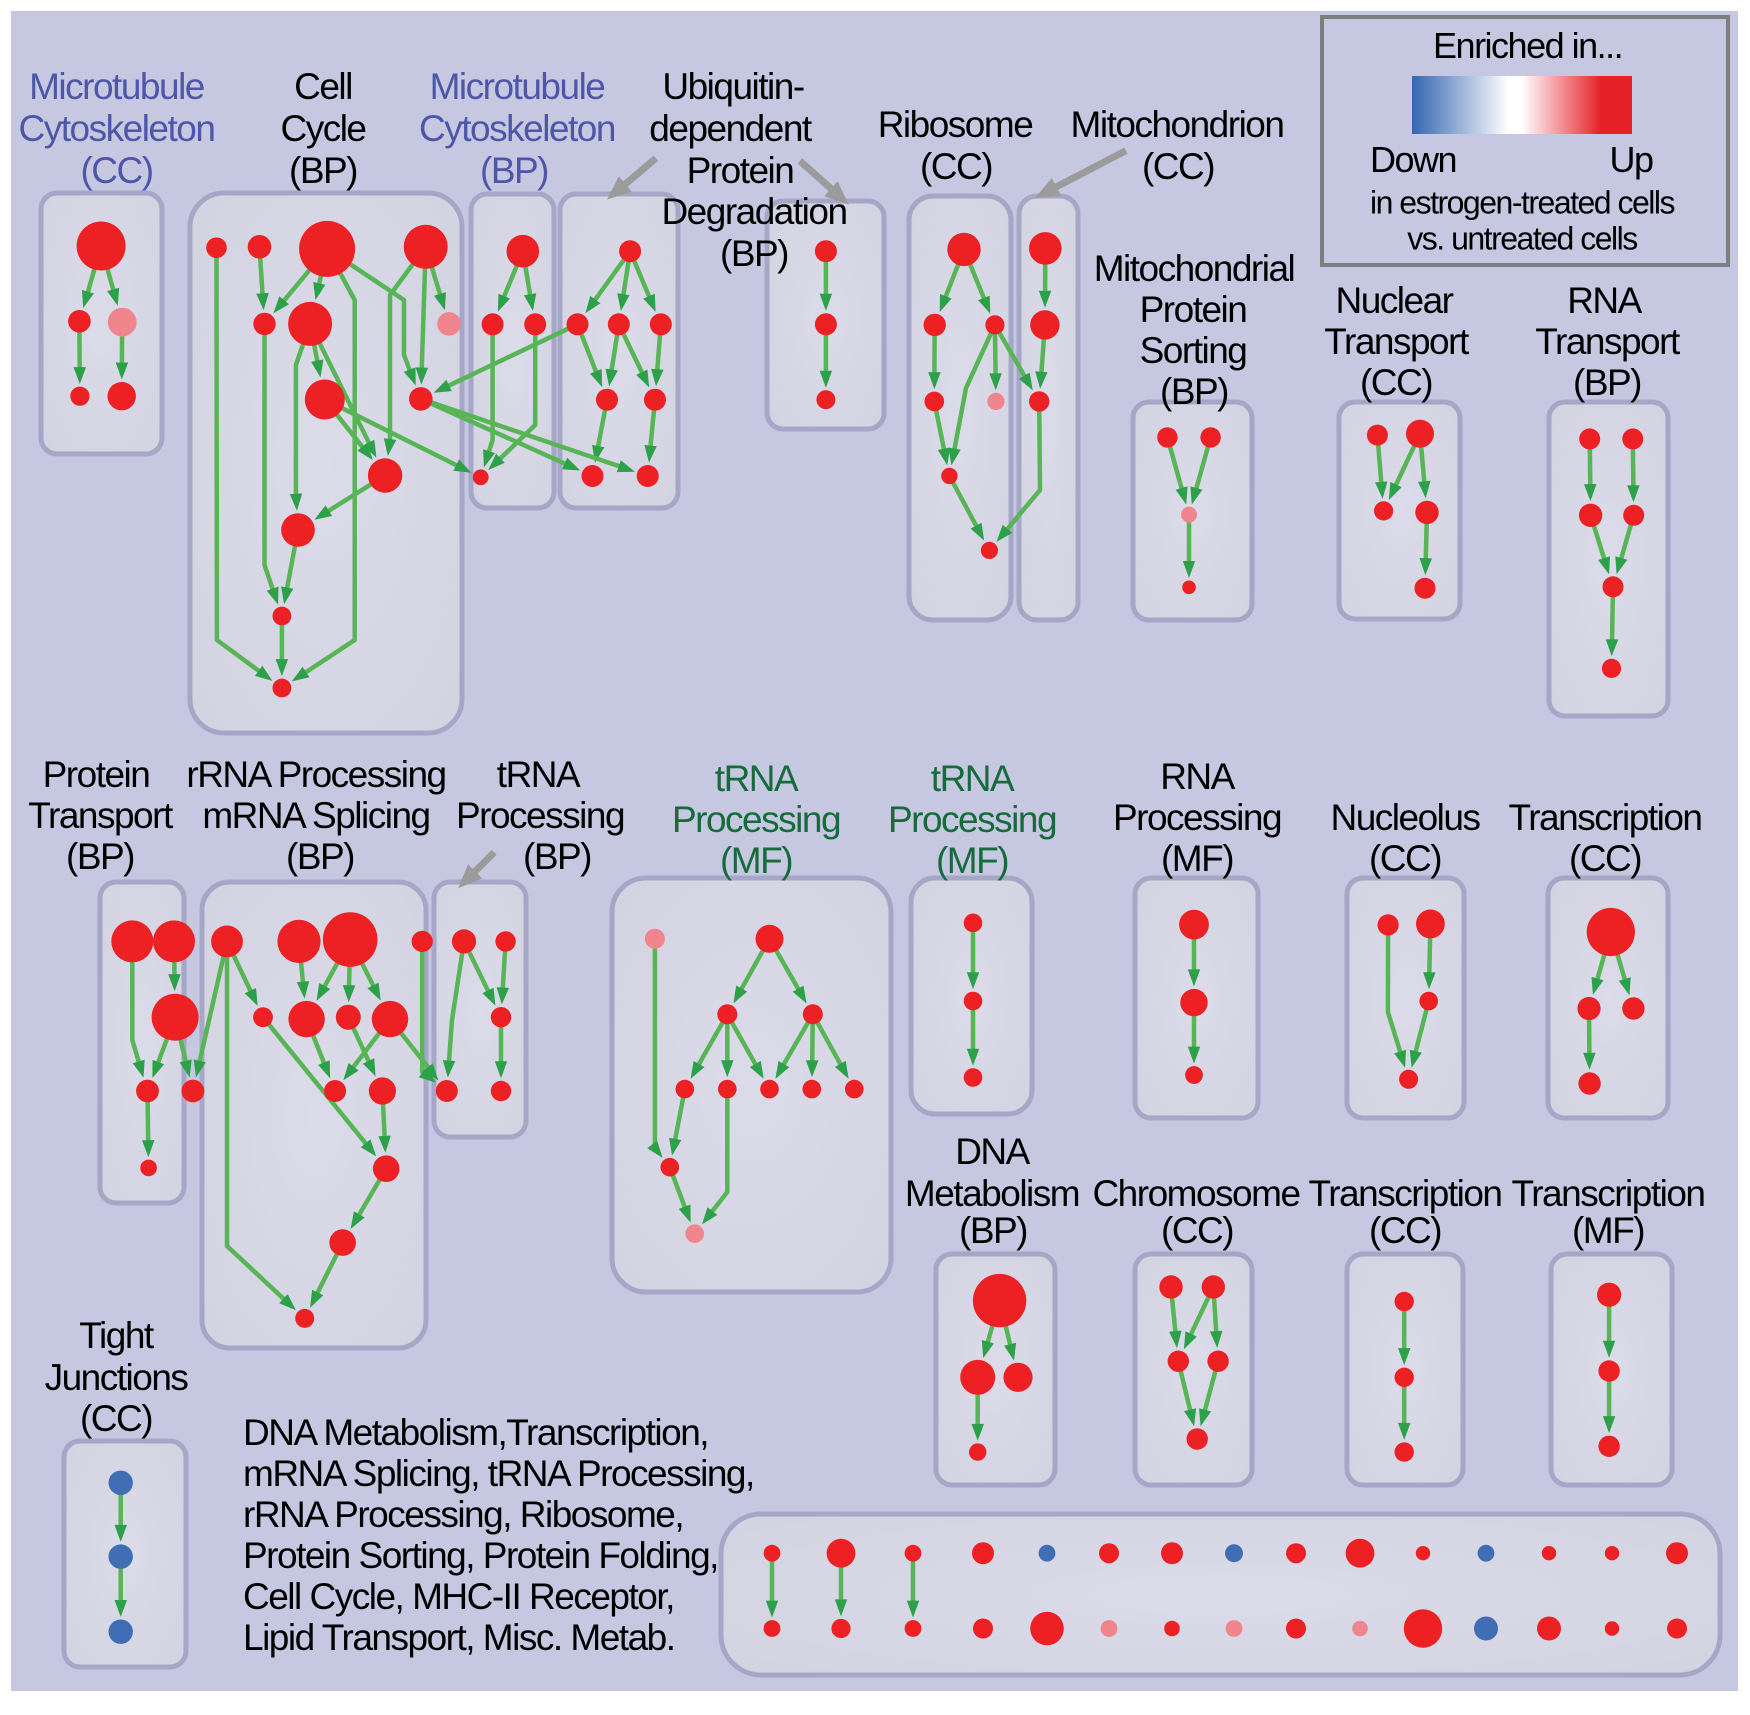  Describe the element at coordinates (459, 1637) in the screenshot. I see `svg-text: Lipid Transport, Misc. Metab.` at that location.